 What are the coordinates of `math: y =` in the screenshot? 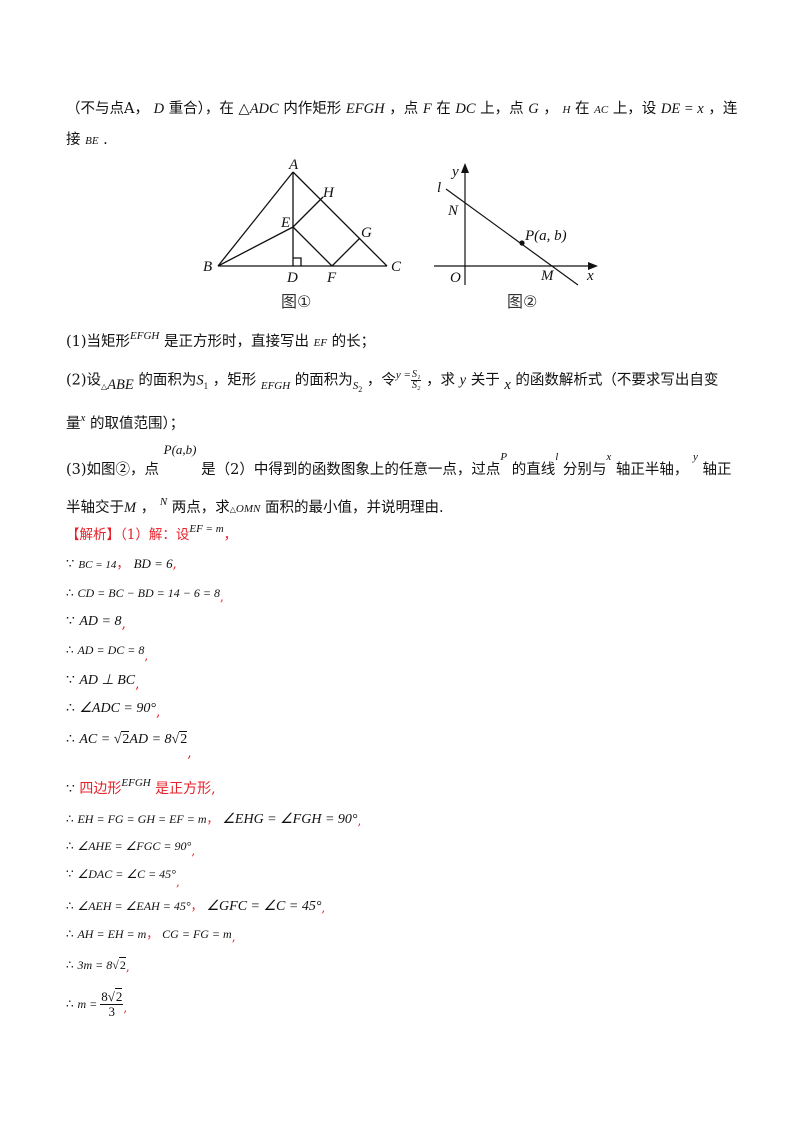 It's located at (403, 374).